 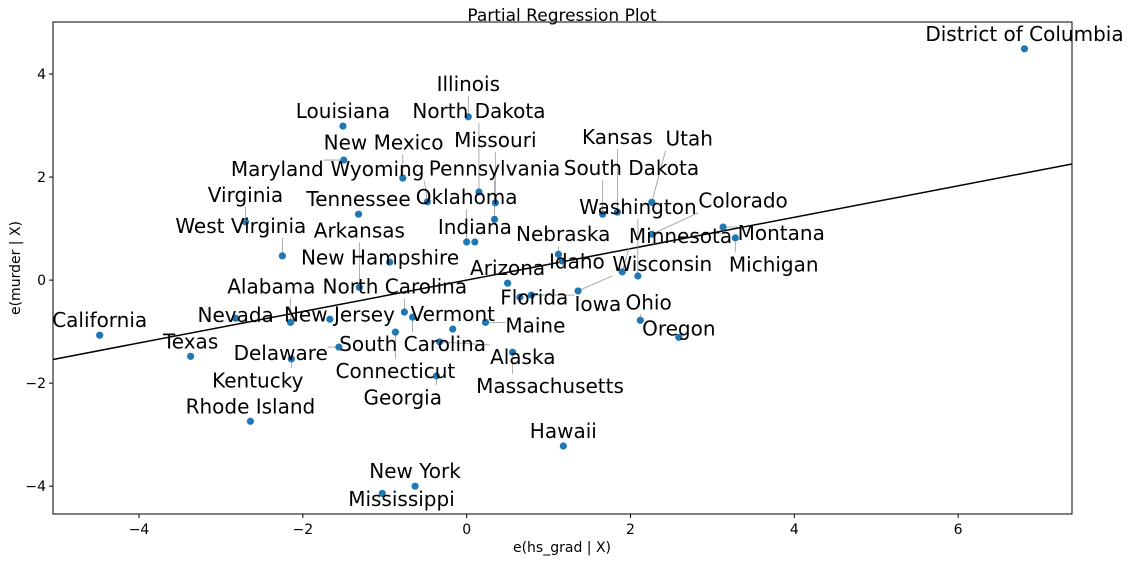 What do you see at coordinates (16, 268) in the screenshot?
I see `y-axis-label: e(murder | X)` at bounding box center [16, 268].